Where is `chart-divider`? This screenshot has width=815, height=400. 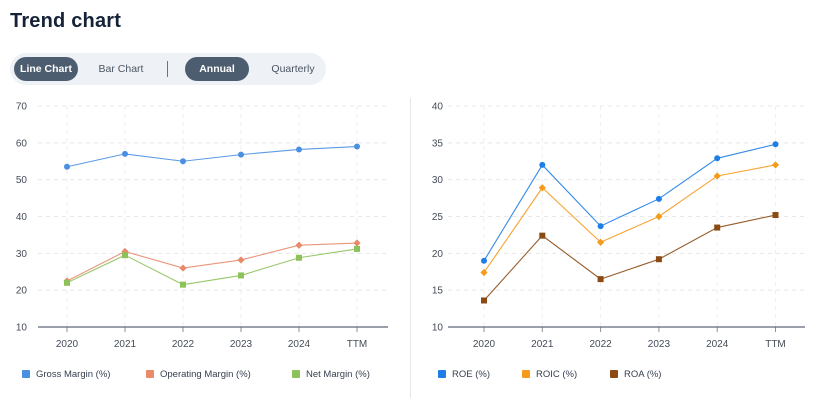 chart-divider is located at coordinates (410, 248).